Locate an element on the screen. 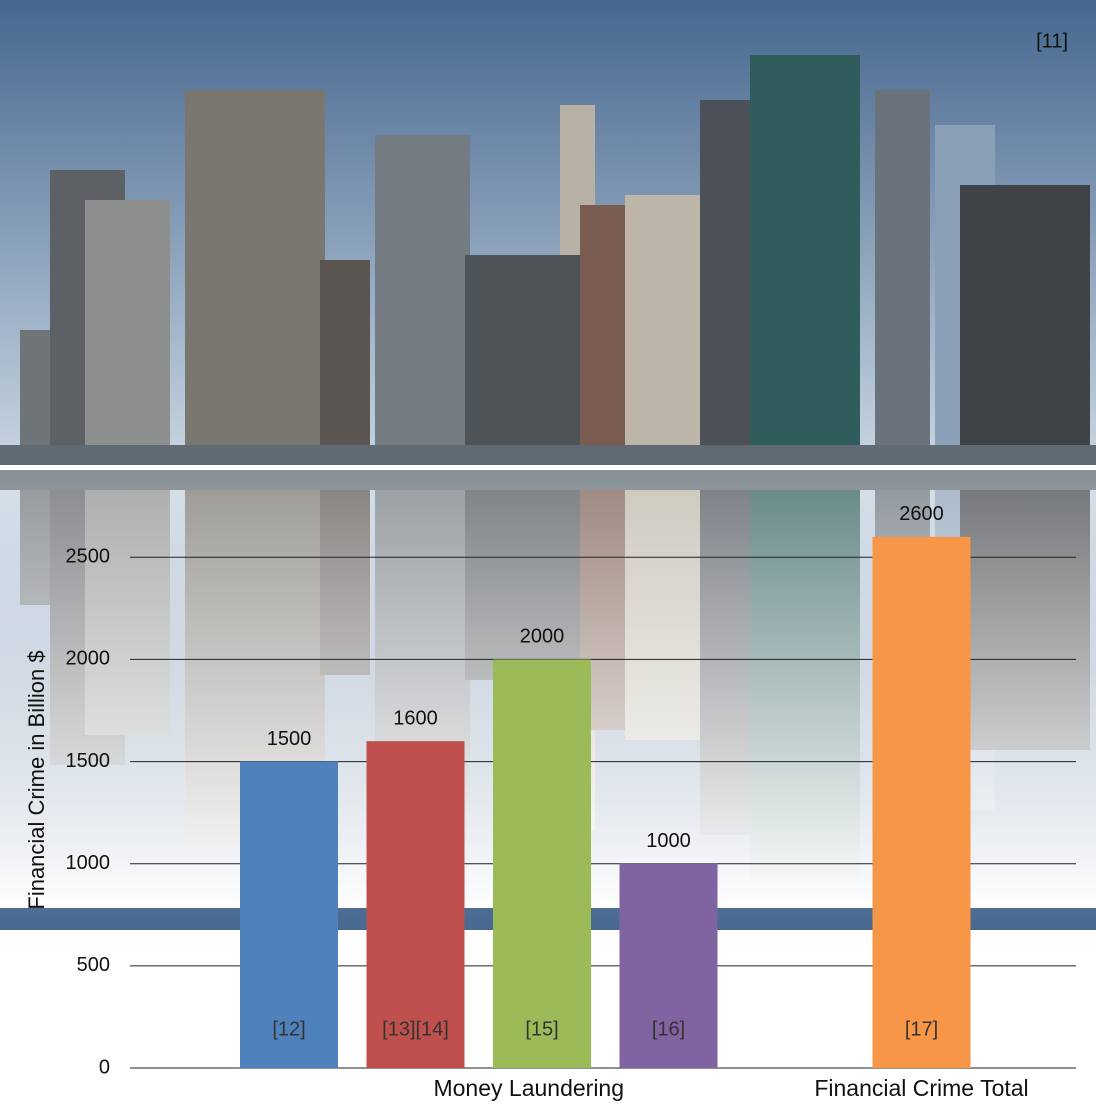 Image resolution: width=1096 pixels, height=1106 pixels. bar-note: [13][14] is located at coordinates (415, 1029).